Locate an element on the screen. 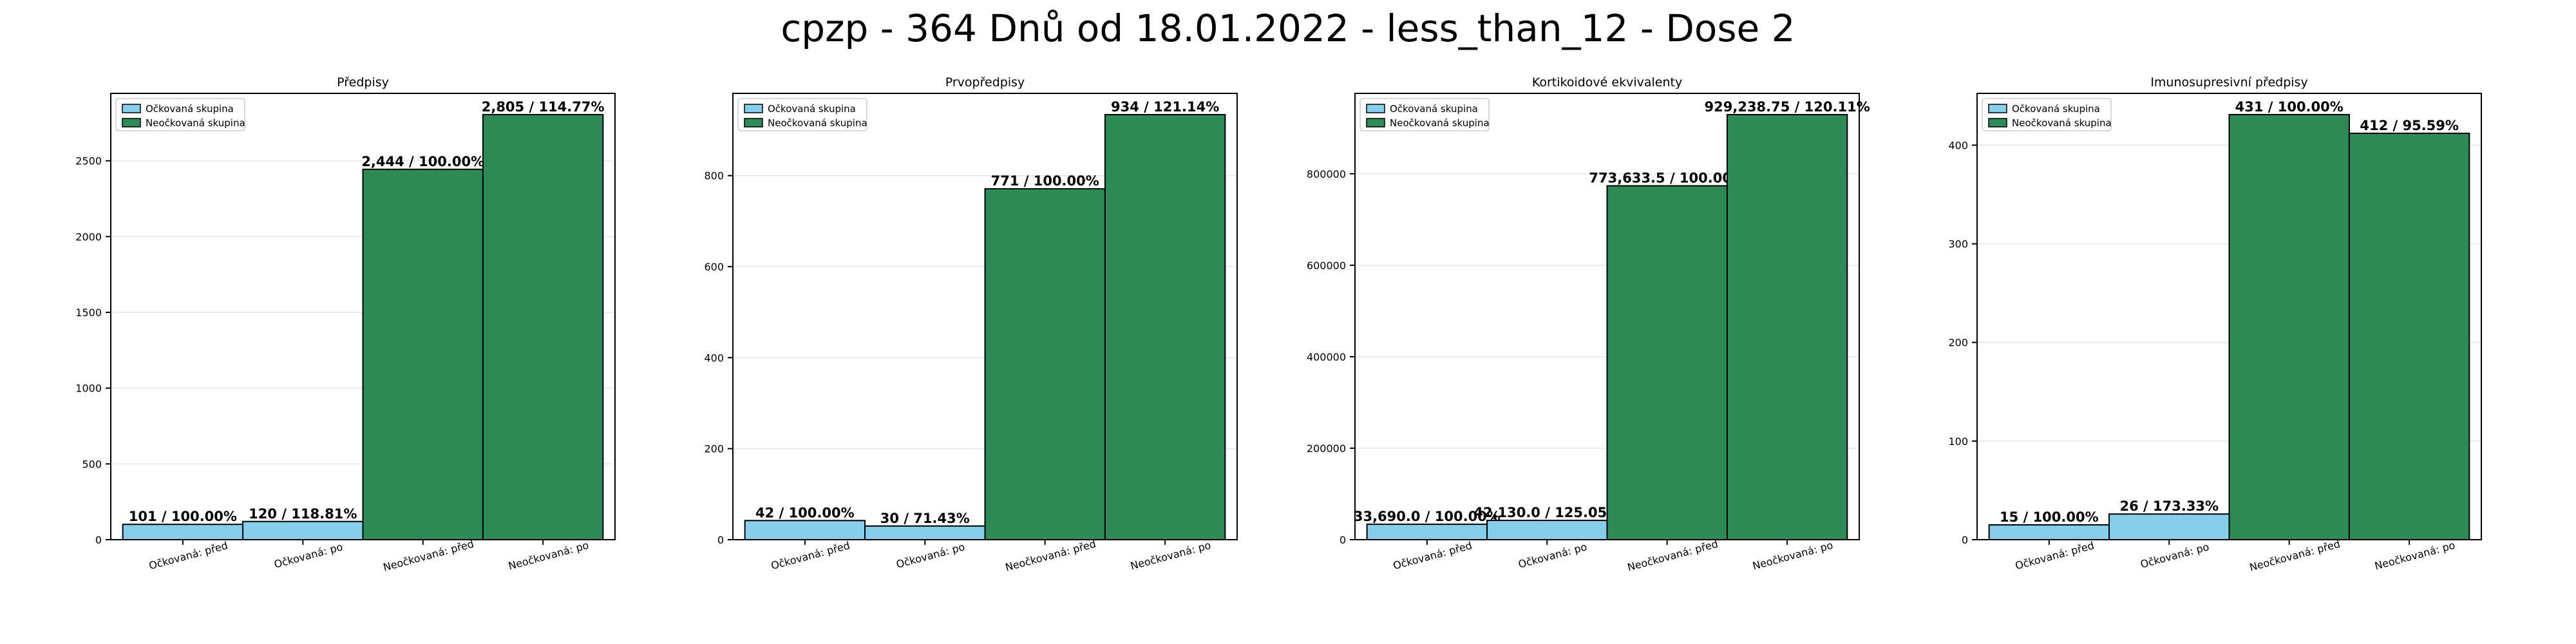 The width and height of the screenshot is (2576, 644). bar-value-label: 101 / 100.00% is located at coordinates (183, 516).